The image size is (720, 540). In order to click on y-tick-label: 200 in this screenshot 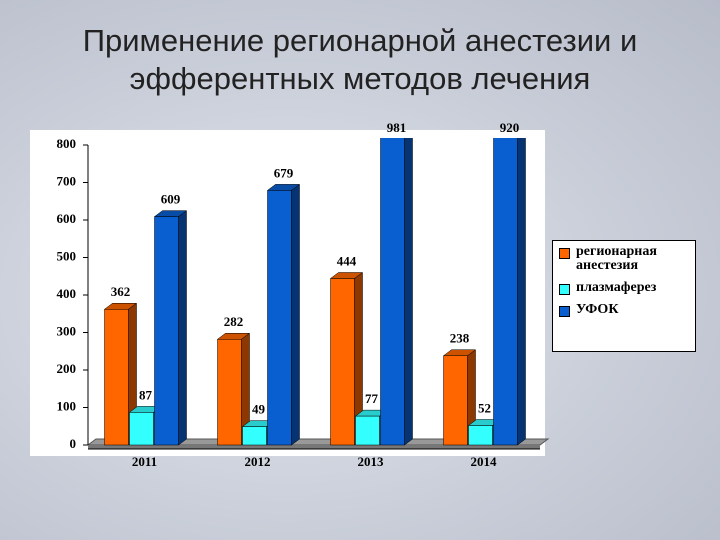, I will do `click(67, 368)`.